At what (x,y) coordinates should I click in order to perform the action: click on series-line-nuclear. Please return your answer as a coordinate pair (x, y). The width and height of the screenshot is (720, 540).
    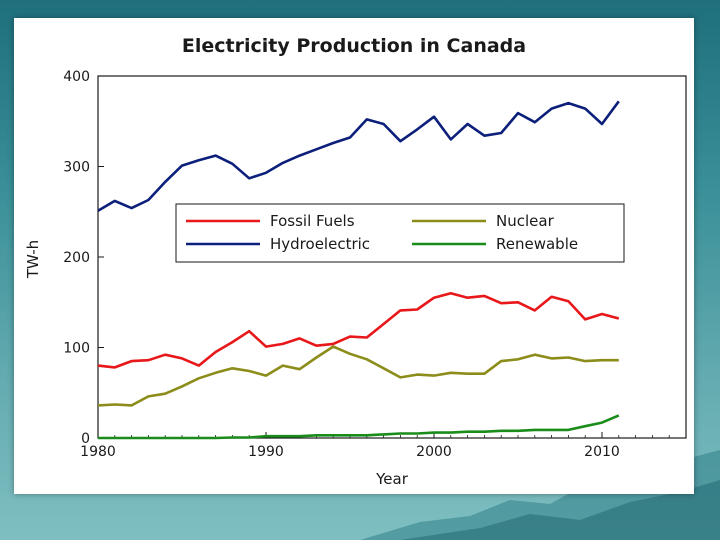
    Looking at the image, I should click on (358, 376).